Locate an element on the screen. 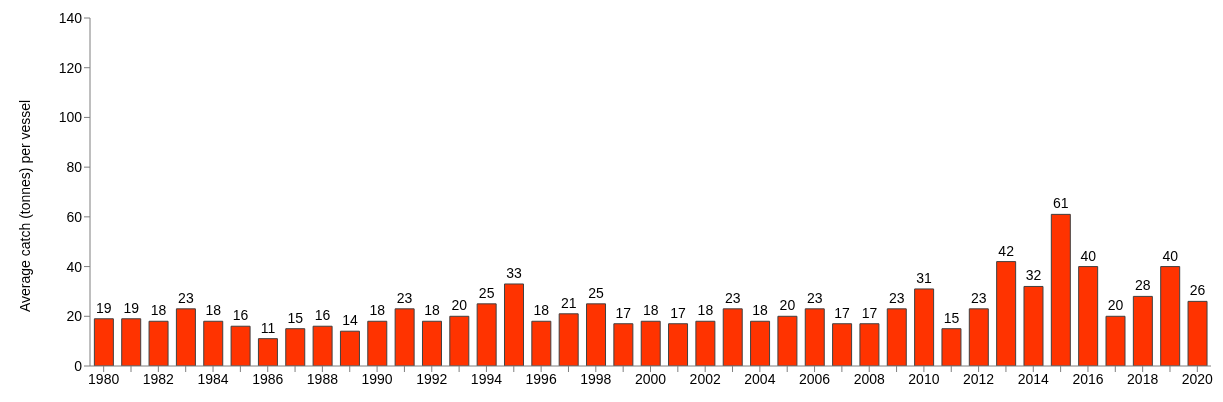 Image resolution: width=1223 pixels, height=402 pixels. x-tick-label: 2010 is located at coordinates (924, 378).